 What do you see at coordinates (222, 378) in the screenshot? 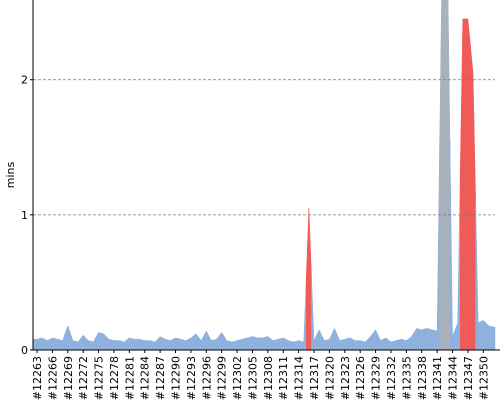
I see `x-tick-label: #12299` at bounding box center [222, 378].